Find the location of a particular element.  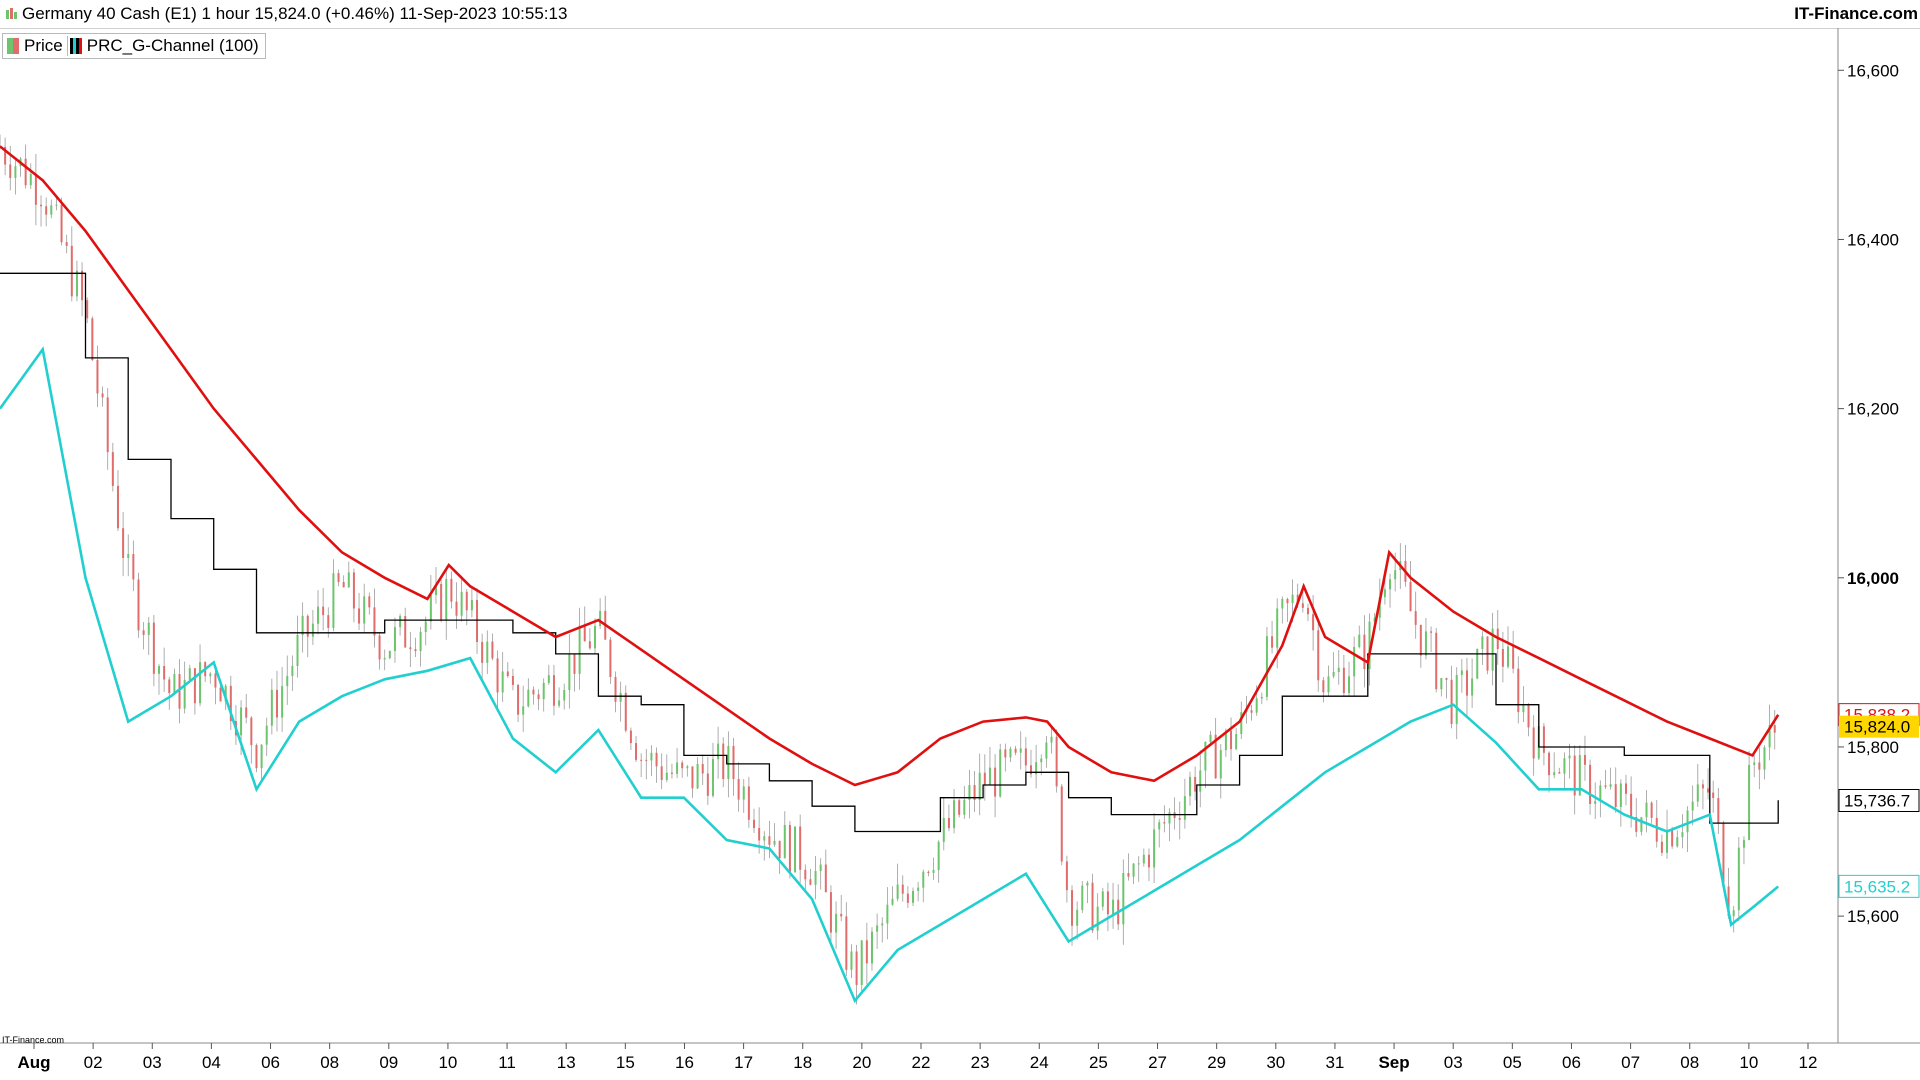

x-tick-label: 30 is located at coordinates (1275, 1062).